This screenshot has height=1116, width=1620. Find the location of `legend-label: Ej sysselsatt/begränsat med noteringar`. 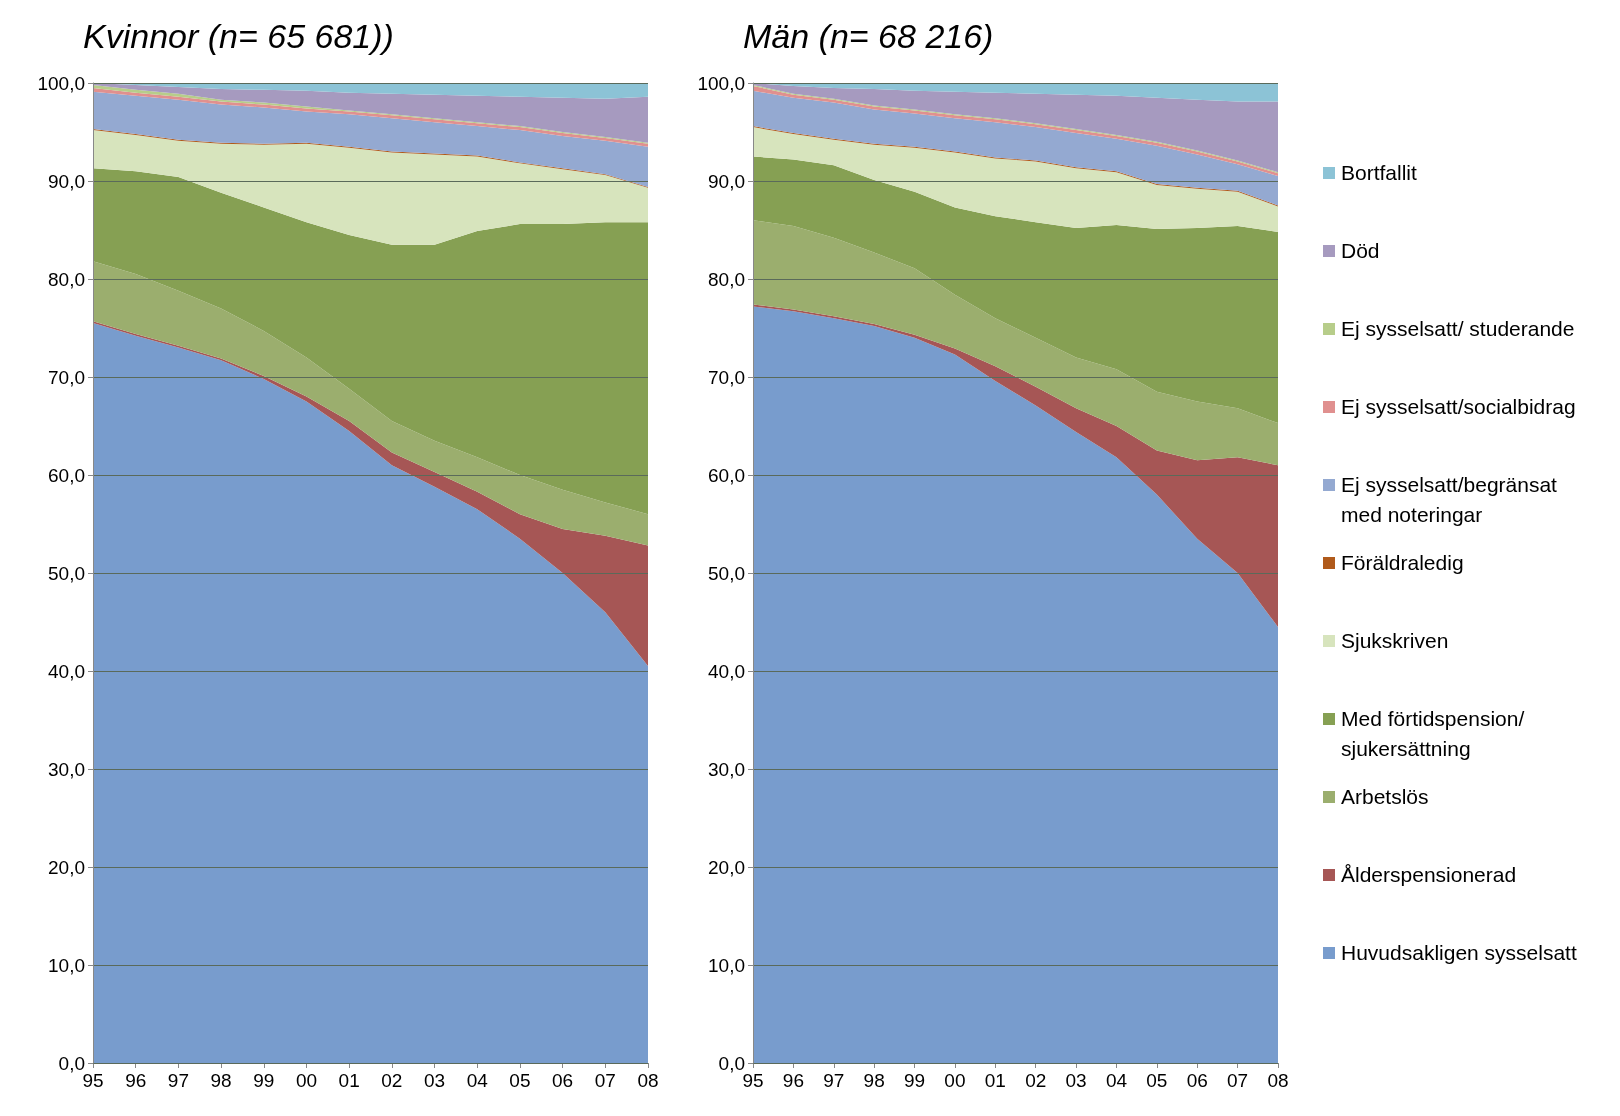

legend-label: Ej sysselsatt/begränsat med noteringar is located at coordinates (1449, 500).